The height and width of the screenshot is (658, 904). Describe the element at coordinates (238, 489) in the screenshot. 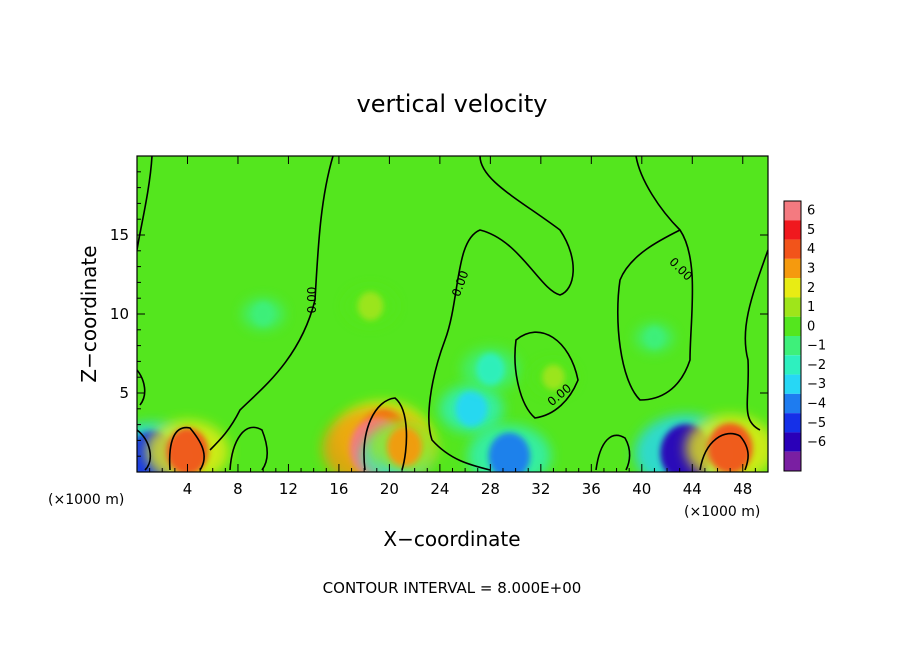

I see `x-tick-label: 8` at that location.